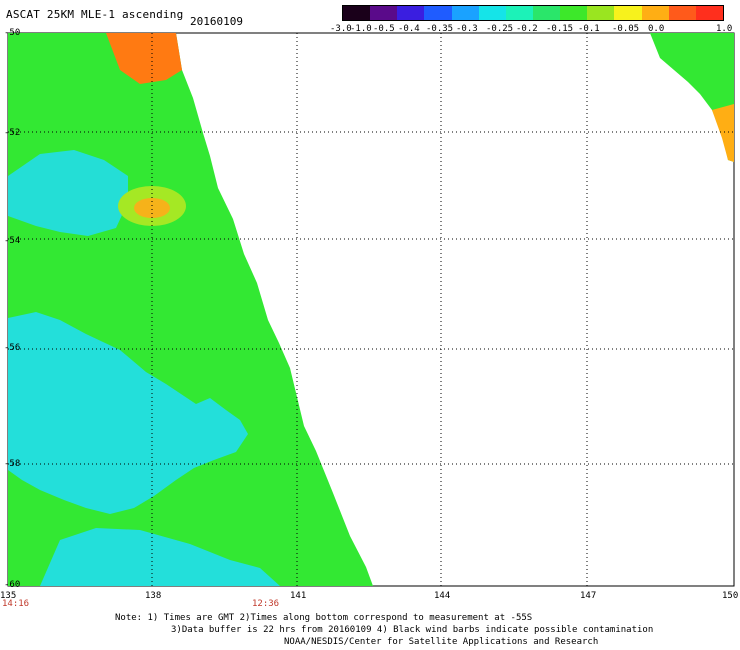 The height and width of the screenshot is (650, 740). I want to click on colorbar, so click(533, 13).